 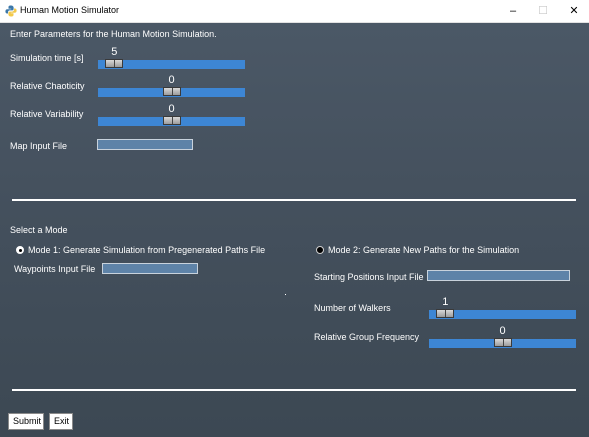 I want to click on title-bar: Human Motion Simulator – ☐ ✕, so click(x=294, y=11).